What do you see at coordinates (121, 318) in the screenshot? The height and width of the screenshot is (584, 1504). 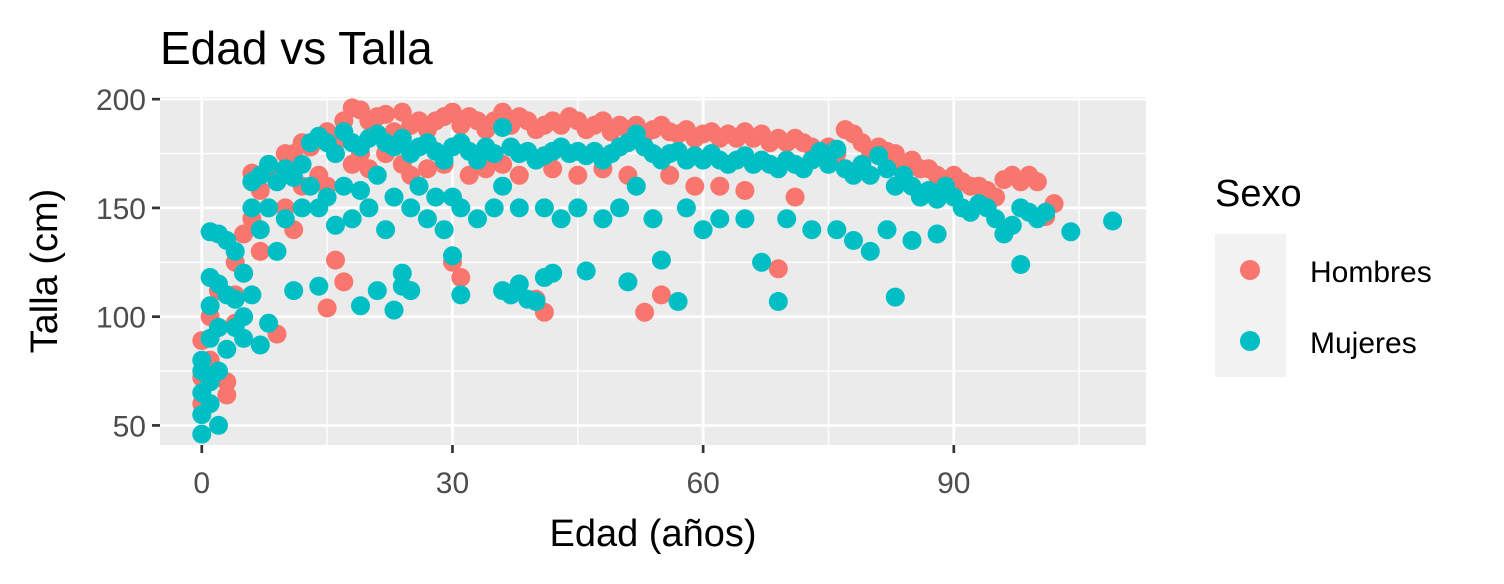 I see `y-tick-label: 100` at bounding box center [121, 318].